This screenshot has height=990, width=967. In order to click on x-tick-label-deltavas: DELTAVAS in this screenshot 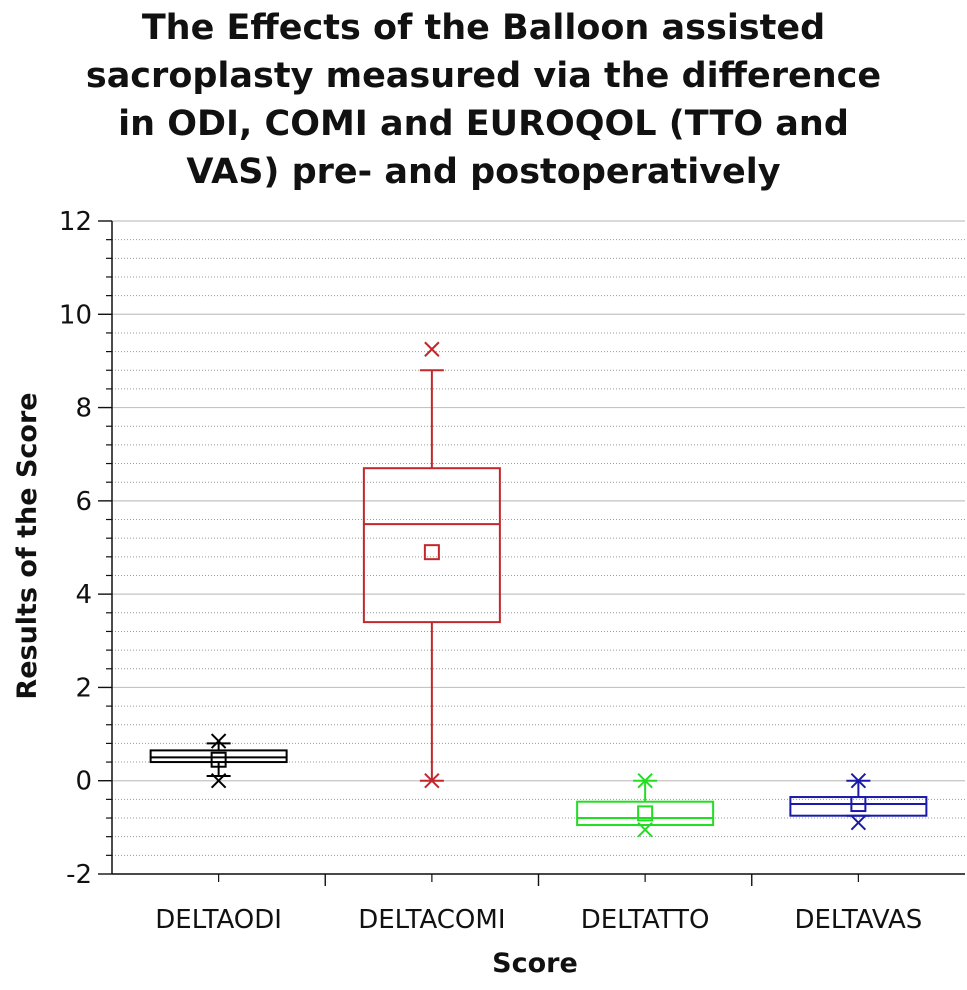, I will do `click(858, 920)`.